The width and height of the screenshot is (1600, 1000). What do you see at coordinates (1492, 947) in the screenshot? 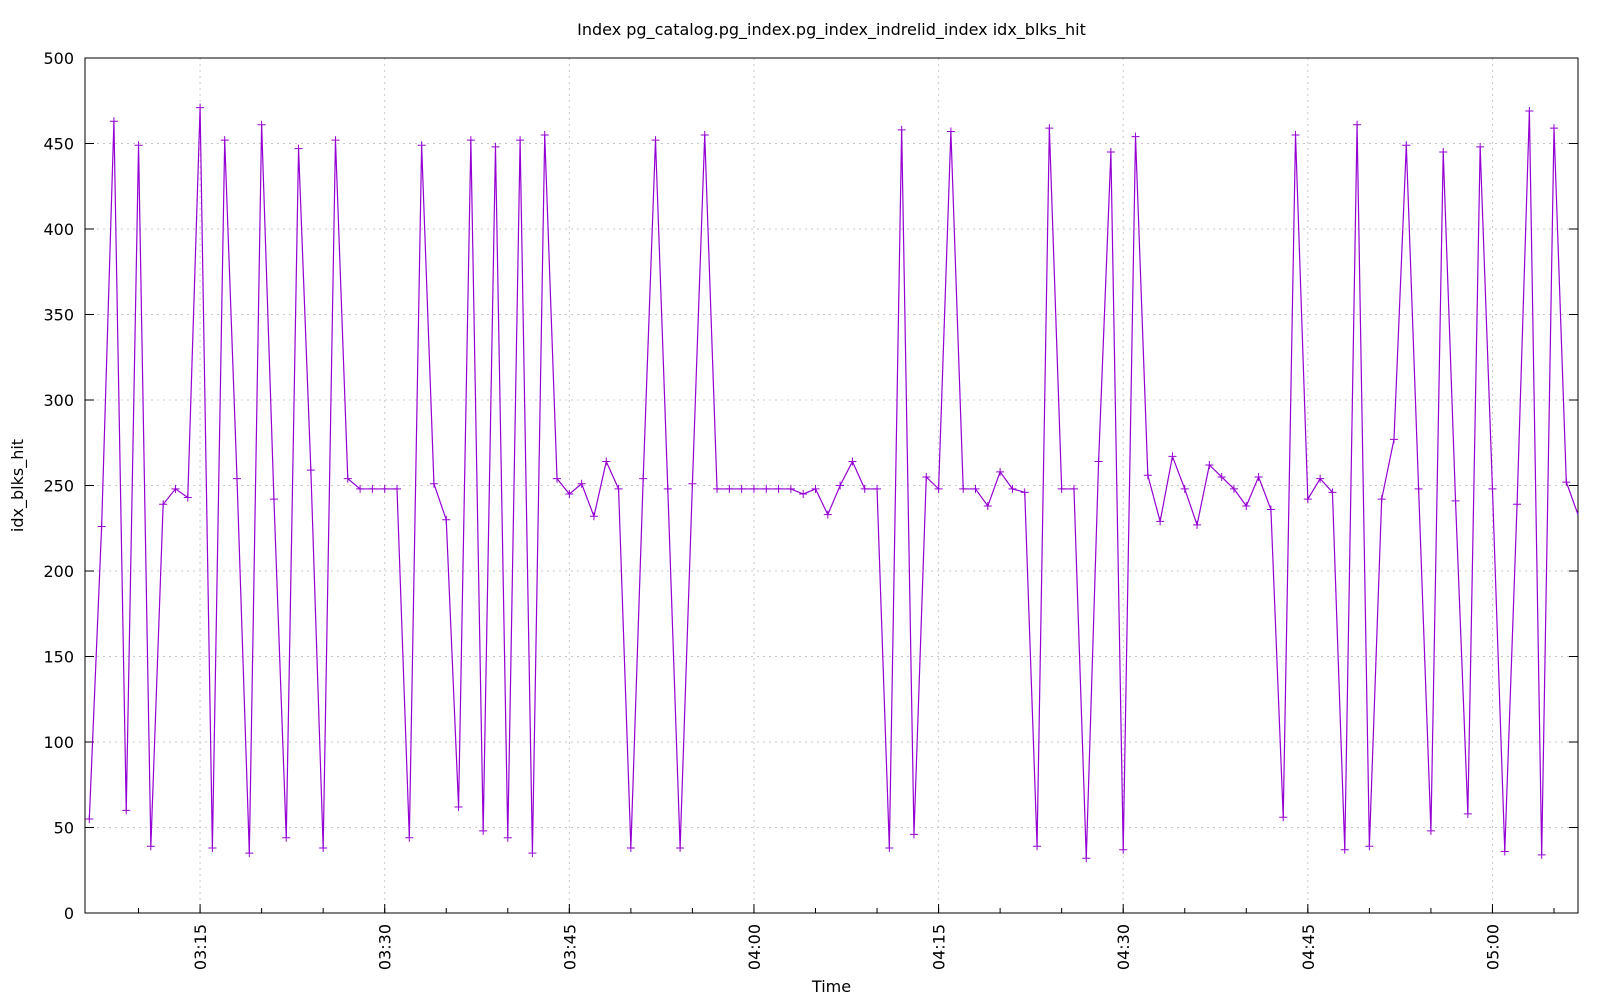
I see `x-tick-label: 05:00` at bounding box center [1492, 947].